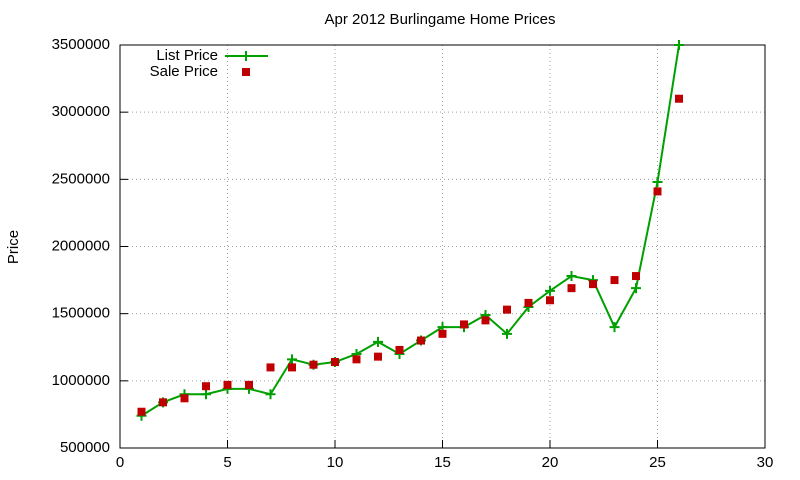  I want to click on y-tick-label: 3500000, so click(81, 44).